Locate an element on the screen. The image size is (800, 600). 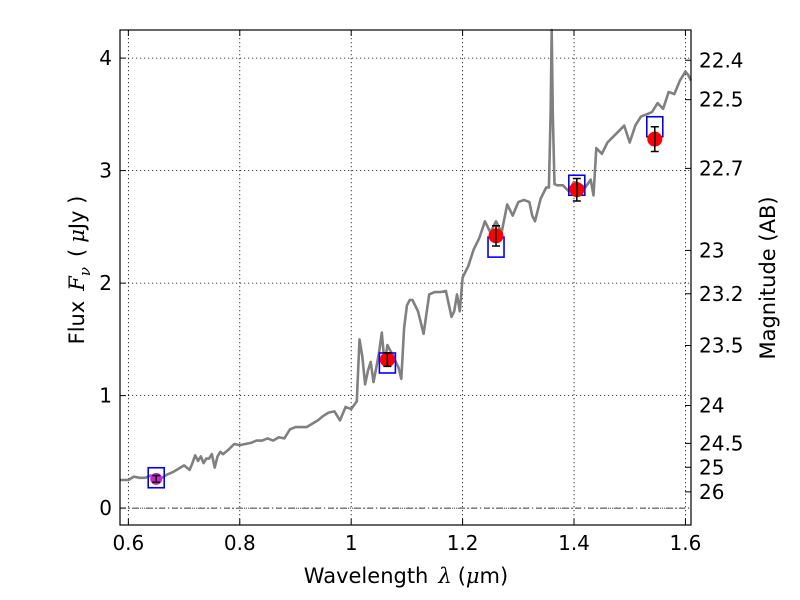
mag-tick-label: 22.5 is located at coordinates (721, 100).